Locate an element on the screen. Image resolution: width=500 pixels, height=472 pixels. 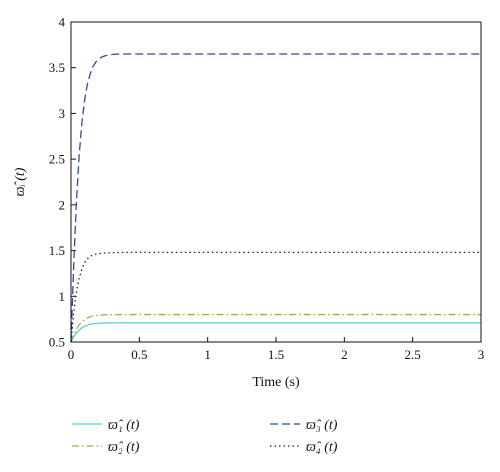
x-tick-label: 0.5 is located at coordinates (139, 354).